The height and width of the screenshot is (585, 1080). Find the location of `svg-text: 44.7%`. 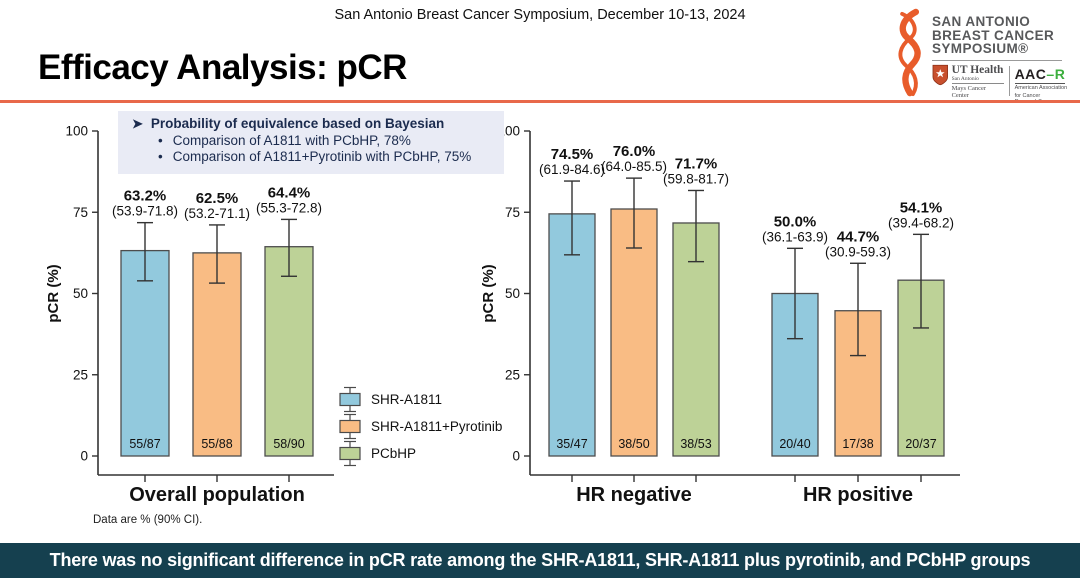

svg-text: 44.7% is located at coordinates (858, 236).